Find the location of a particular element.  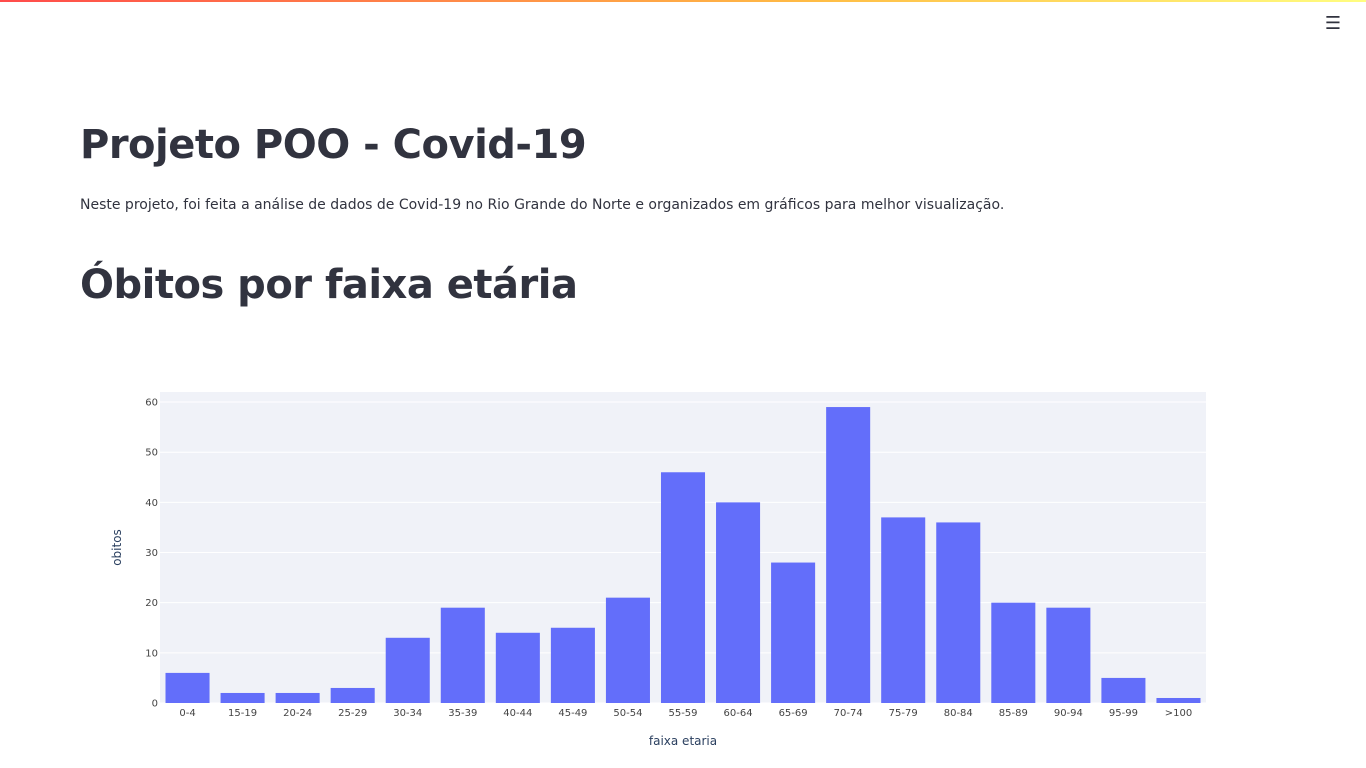

x-tick-label: 25-29 is located at coordinates (352, 713).